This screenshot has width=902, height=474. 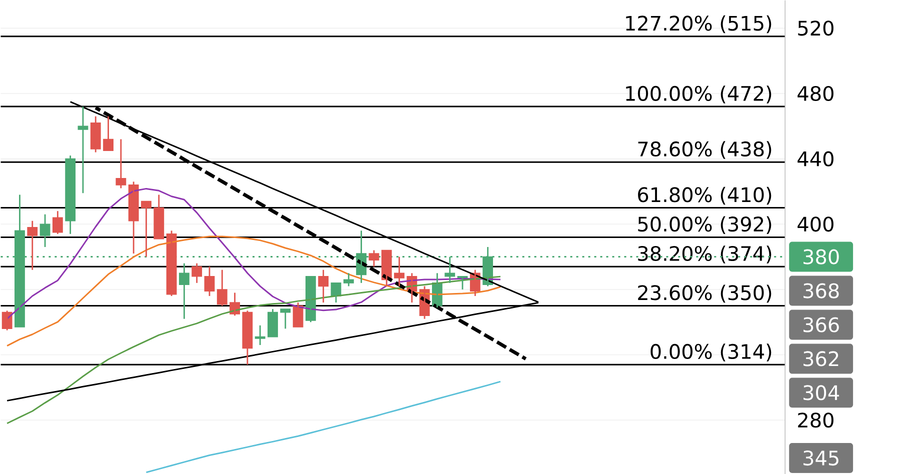 I want to click on text: 368, so click(x=821, y=290).